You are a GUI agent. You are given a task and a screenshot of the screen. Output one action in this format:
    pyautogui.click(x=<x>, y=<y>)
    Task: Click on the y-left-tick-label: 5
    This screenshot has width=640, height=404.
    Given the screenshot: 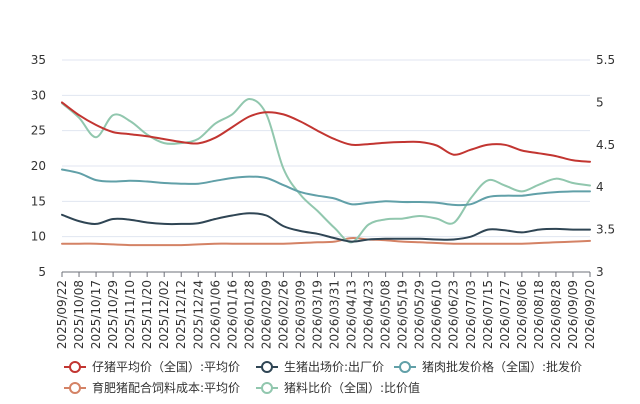 What is the action you would take?
    pyautogui.click(x=42, y=272)
    